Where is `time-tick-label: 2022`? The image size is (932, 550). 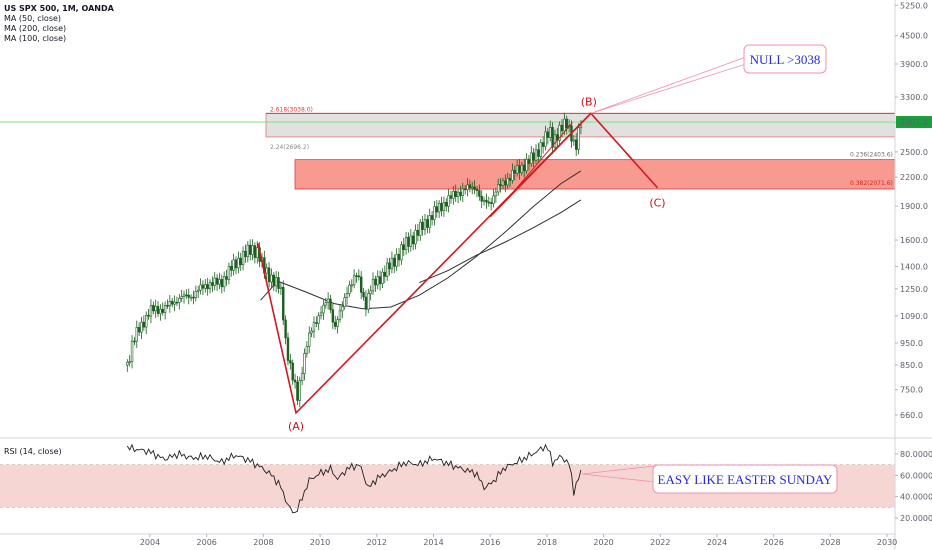 time-tick-label: 2022 is located at coordinates (660, 542).